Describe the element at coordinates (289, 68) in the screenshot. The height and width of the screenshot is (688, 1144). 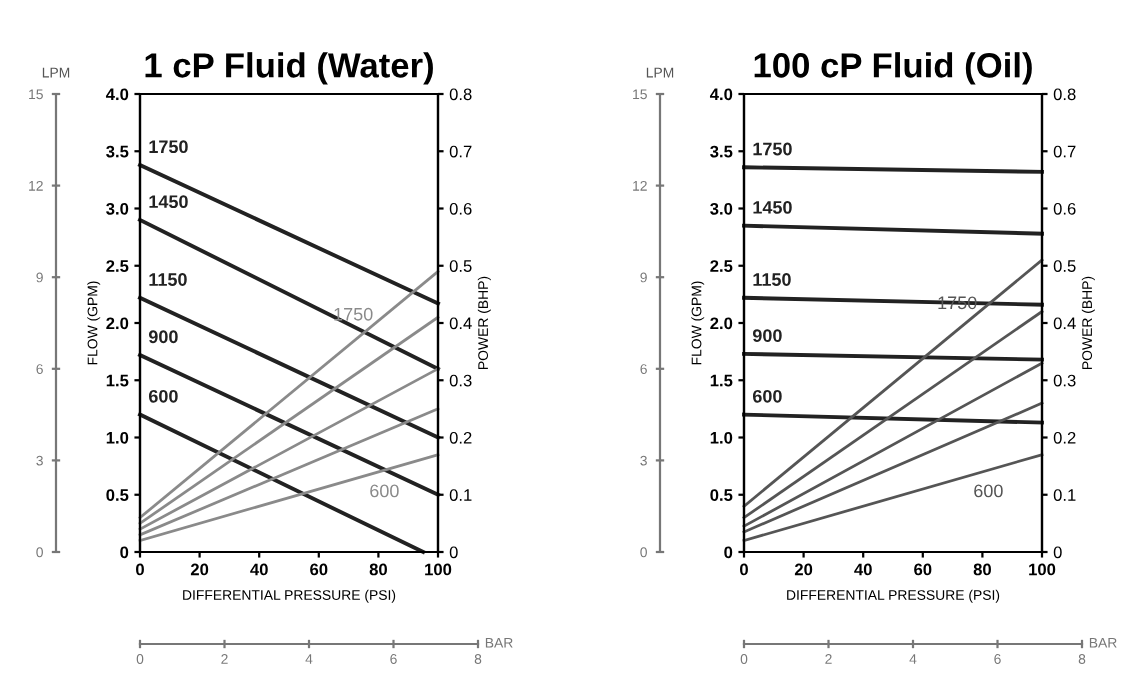
I see `chart-title: 1 cP Fluid (Water)` at that location.